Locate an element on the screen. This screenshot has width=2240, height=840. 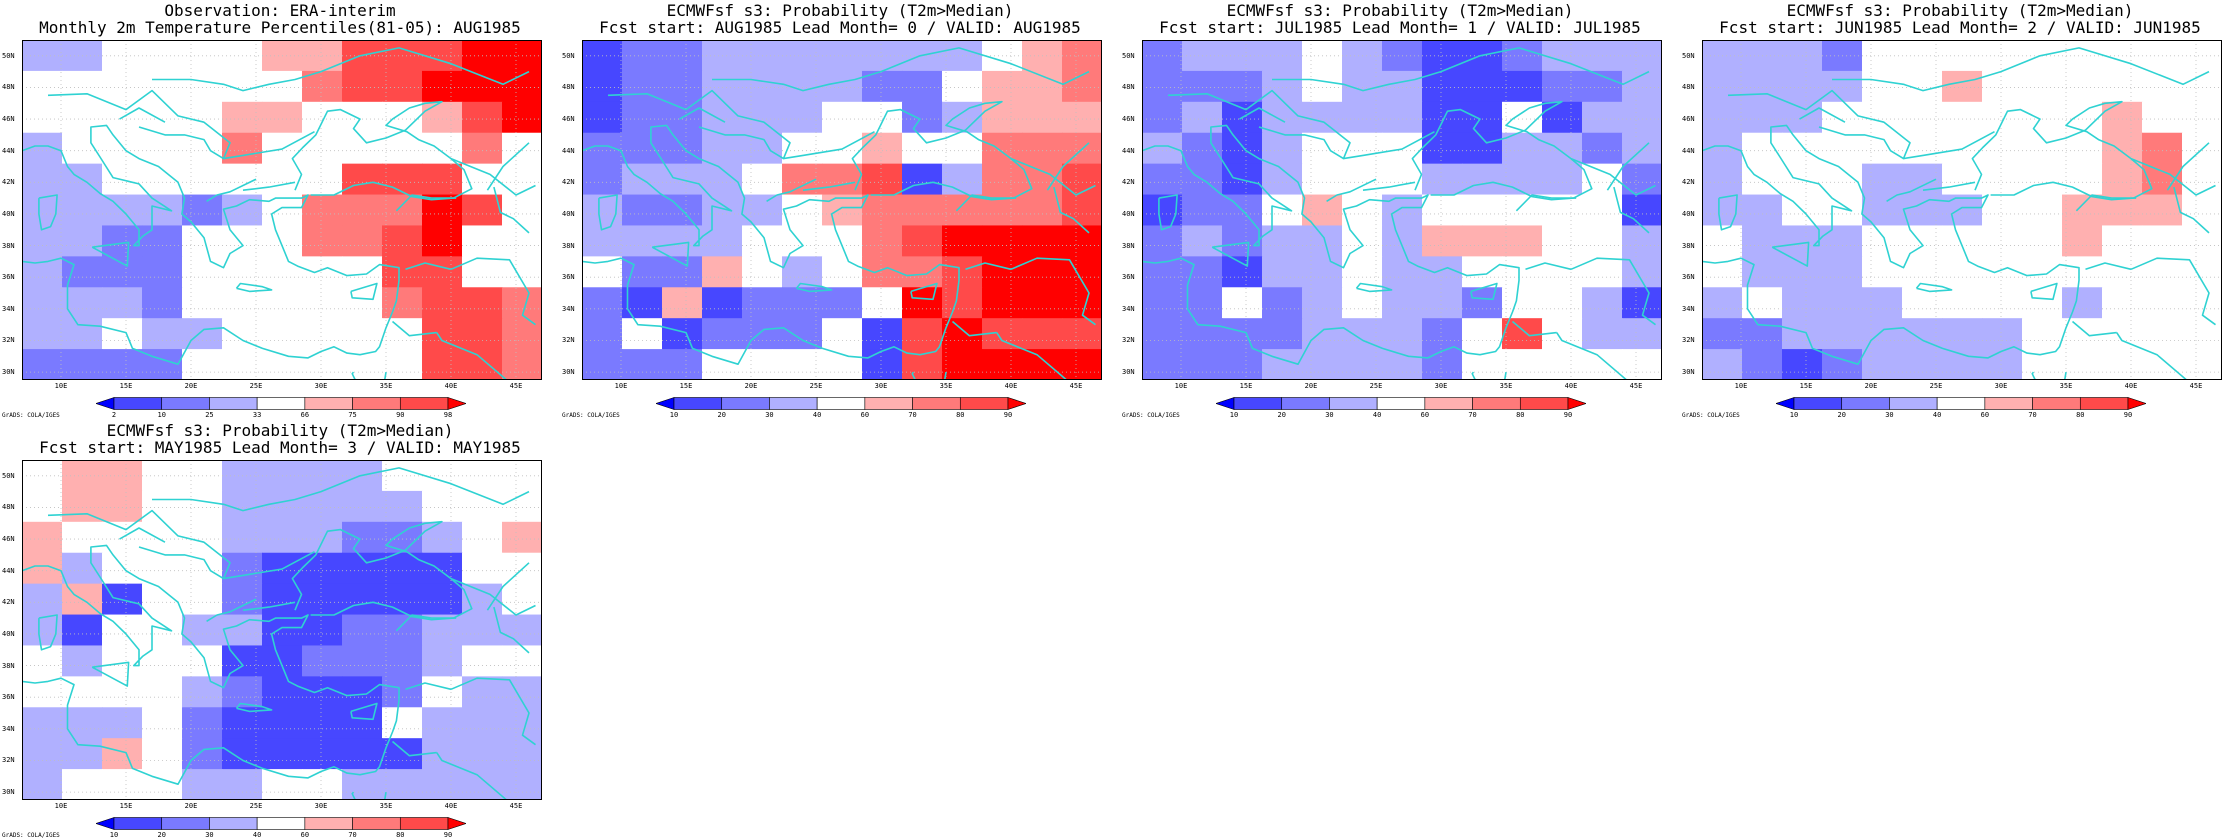
longitude-tick-label: 35E is located at coordinates (386, 386).